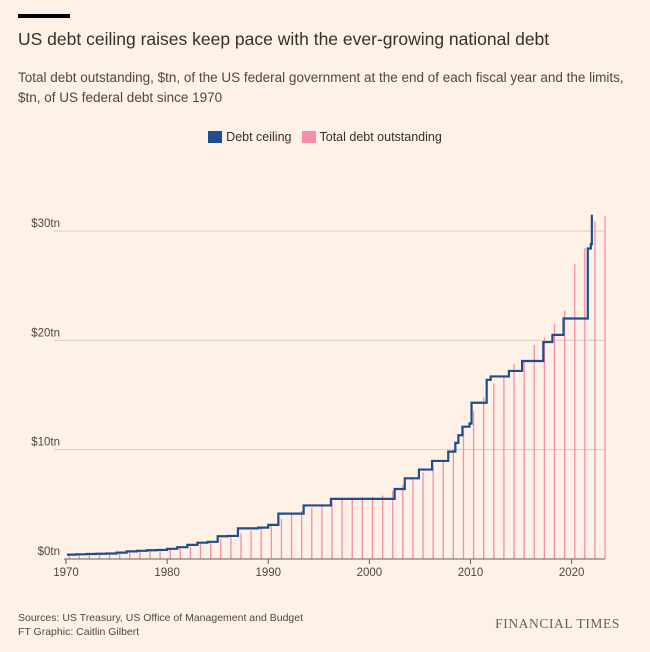  What do you see at coordinates (332, 530) in the screenshot?
I see `debt-bar-1996` at bounding box center [332, 530].